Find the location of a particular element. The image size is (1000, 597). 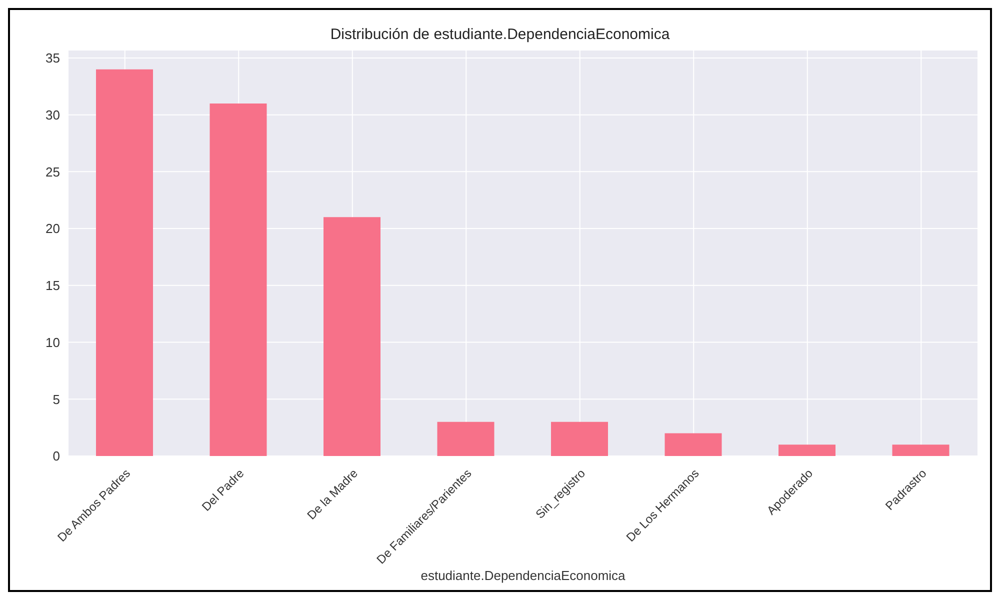

y-tick-label: 5 is located at coordinates (56, 399).